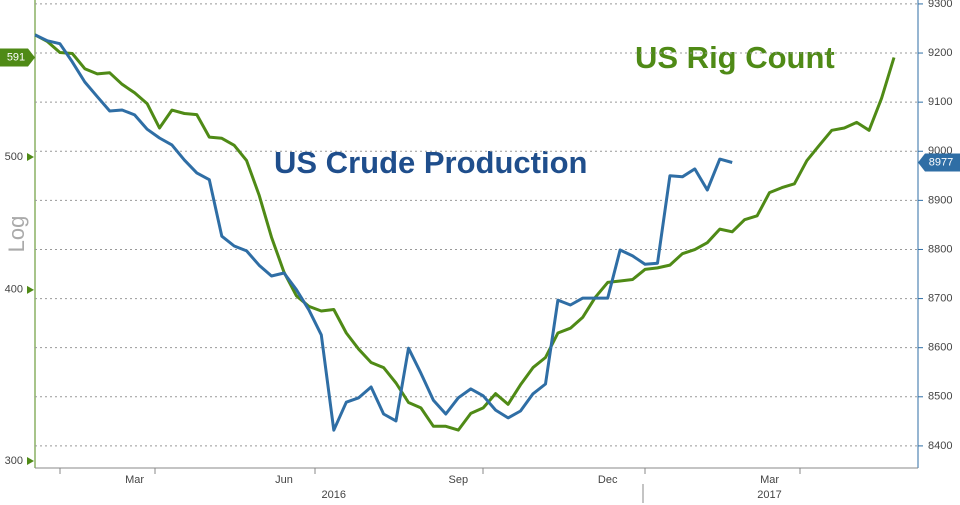 Image resolution: width=960 pixels, height=505 pixels. Describe the element at coordinates (940, 397) in the screenshot. I see `y2-tick-label: 8500` at that location.